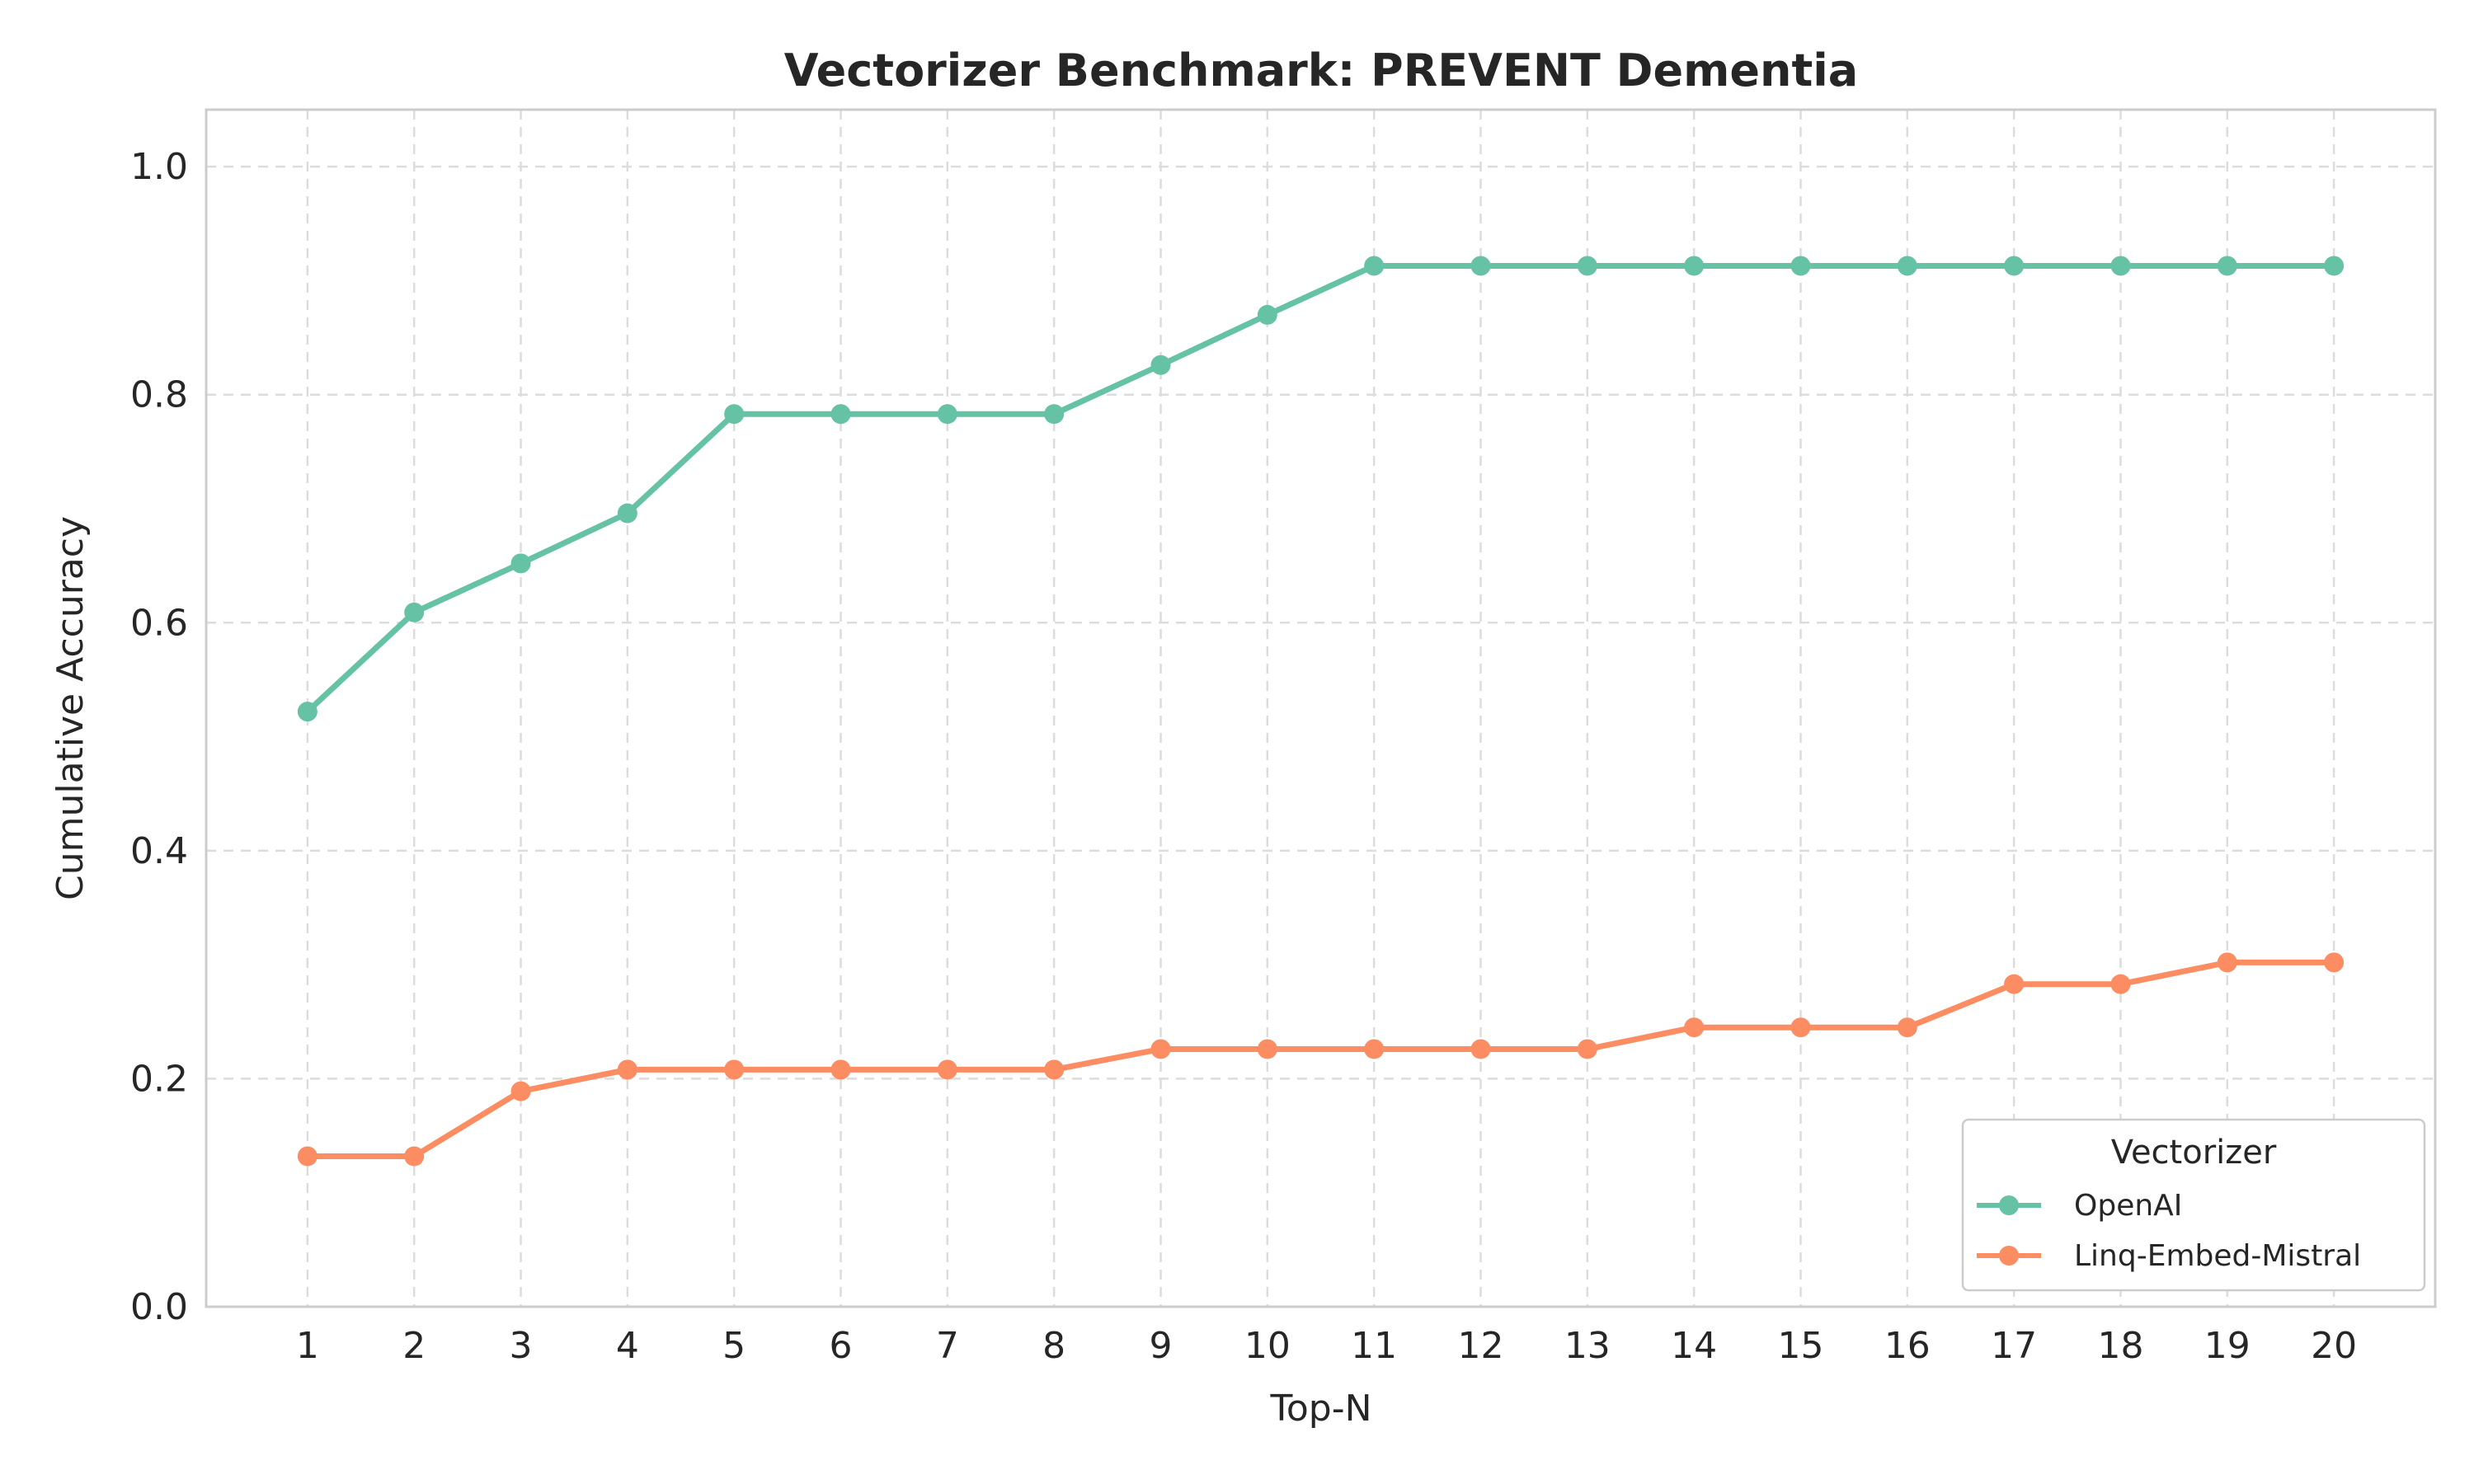  What do you see at coordinates (947, 1346) in the screenshot?
I see `x-tick-label: 7` at bounding box center [947, 1346].